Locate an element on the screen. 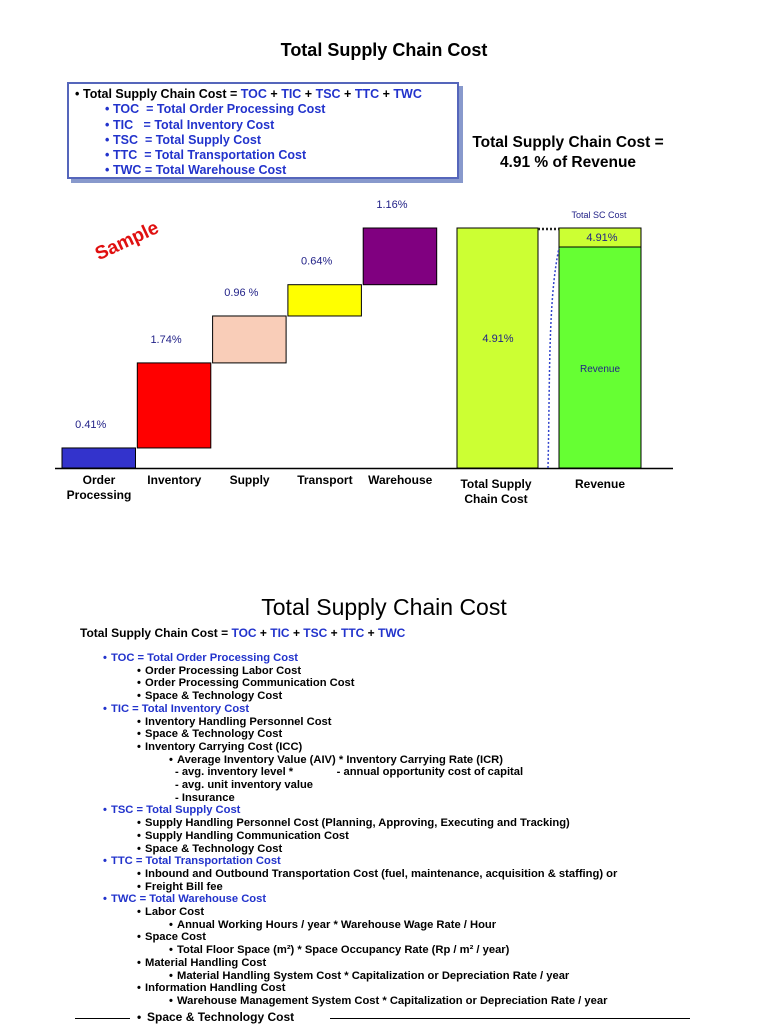 The image size is (768, 1024). revenue-bar is located at coordinates (600, 348).